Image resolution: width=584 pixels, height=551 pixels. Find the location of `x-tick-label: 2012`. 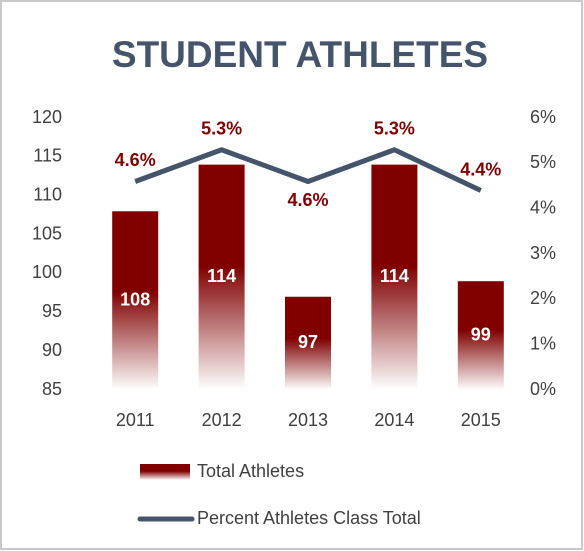

x-tick-label: 2012 is located at coordinates (222, 420).